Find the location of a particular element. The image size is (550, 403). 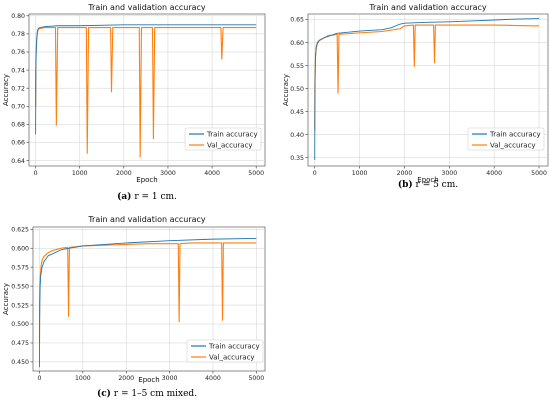

y-tick-label: 0.65 is located at coordinates (297, 20).